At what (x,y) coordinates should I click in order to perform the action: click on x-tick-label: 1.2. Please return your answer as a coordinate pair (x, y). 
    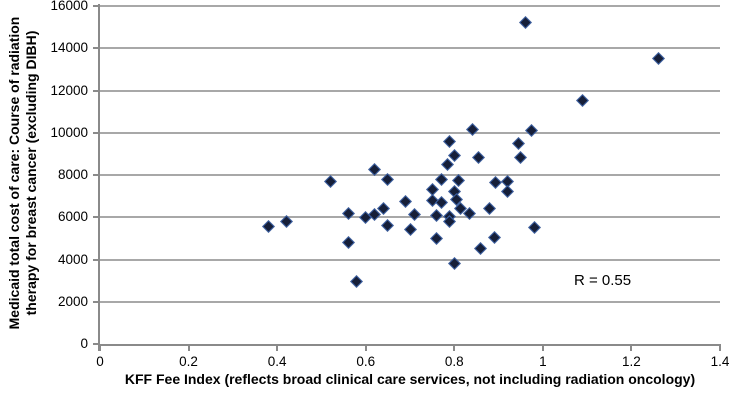
    Looking at the image, I should click on (631, 361).